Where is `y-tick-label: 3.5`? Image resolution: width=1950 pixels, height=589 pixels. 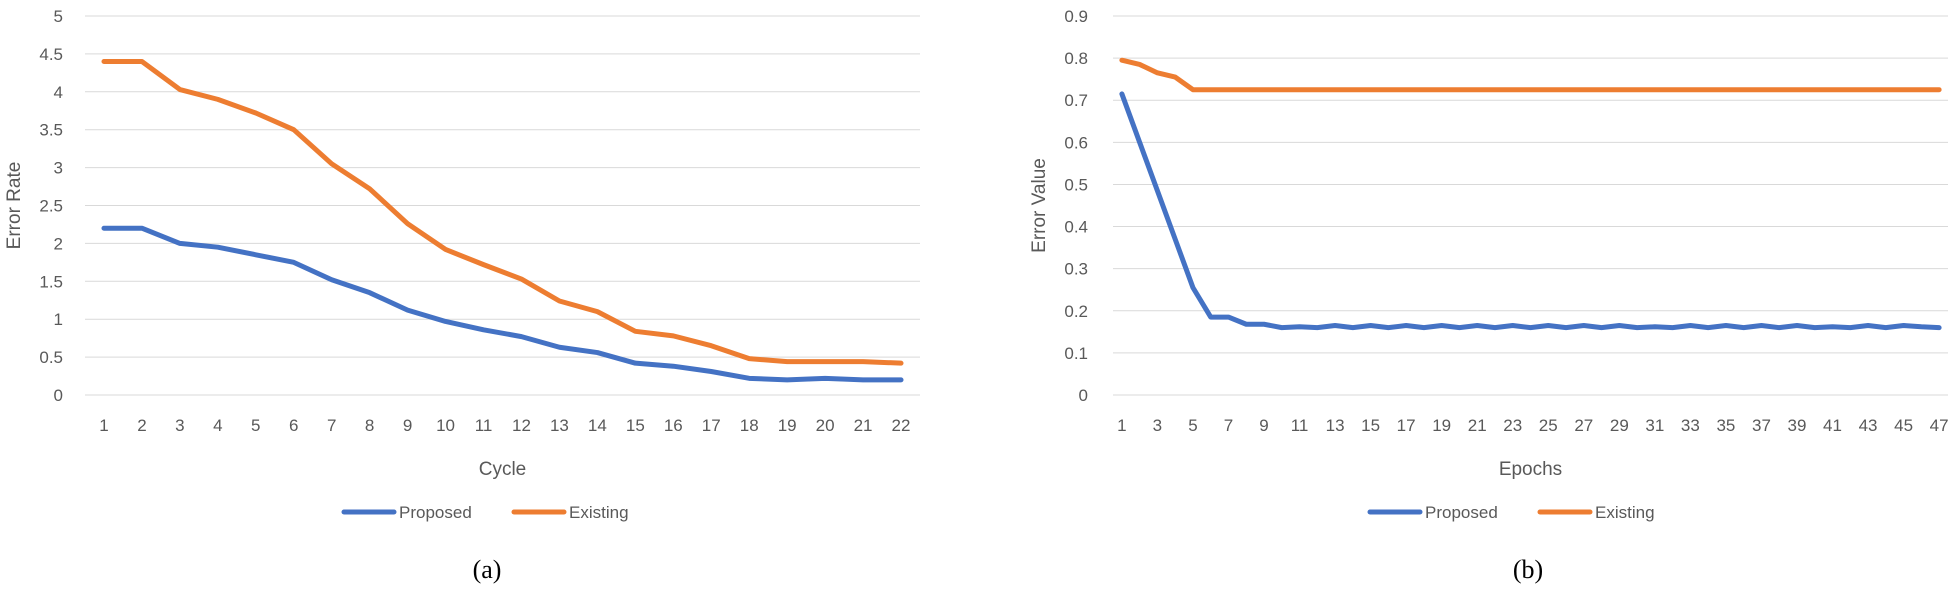 y-tick-label: 3.5 is located at coordinates (51, 130).